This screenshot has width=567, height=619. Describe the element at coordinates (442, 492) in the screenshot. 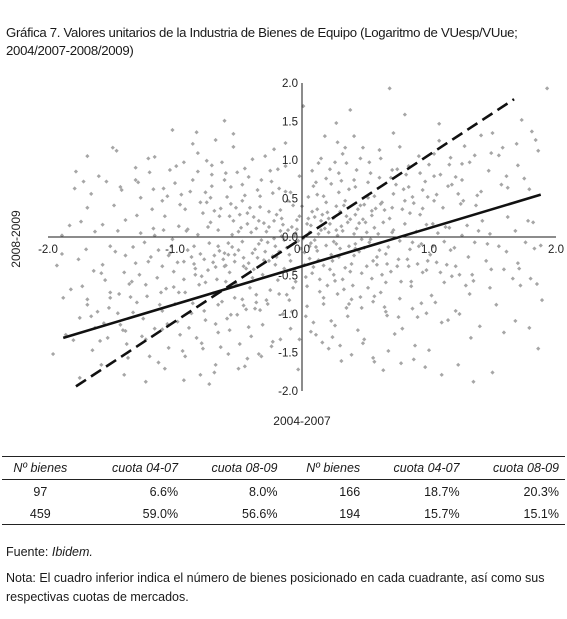

I see `table-cell: 18.7%` at that location.